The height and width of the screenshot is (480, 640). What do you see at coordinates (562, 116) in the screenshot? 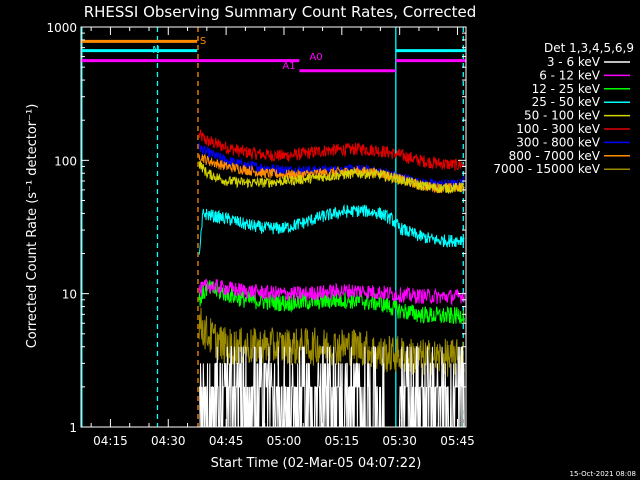
I see `legend-label-4: 50 - 100 keV` at bounding box center [562, 116].